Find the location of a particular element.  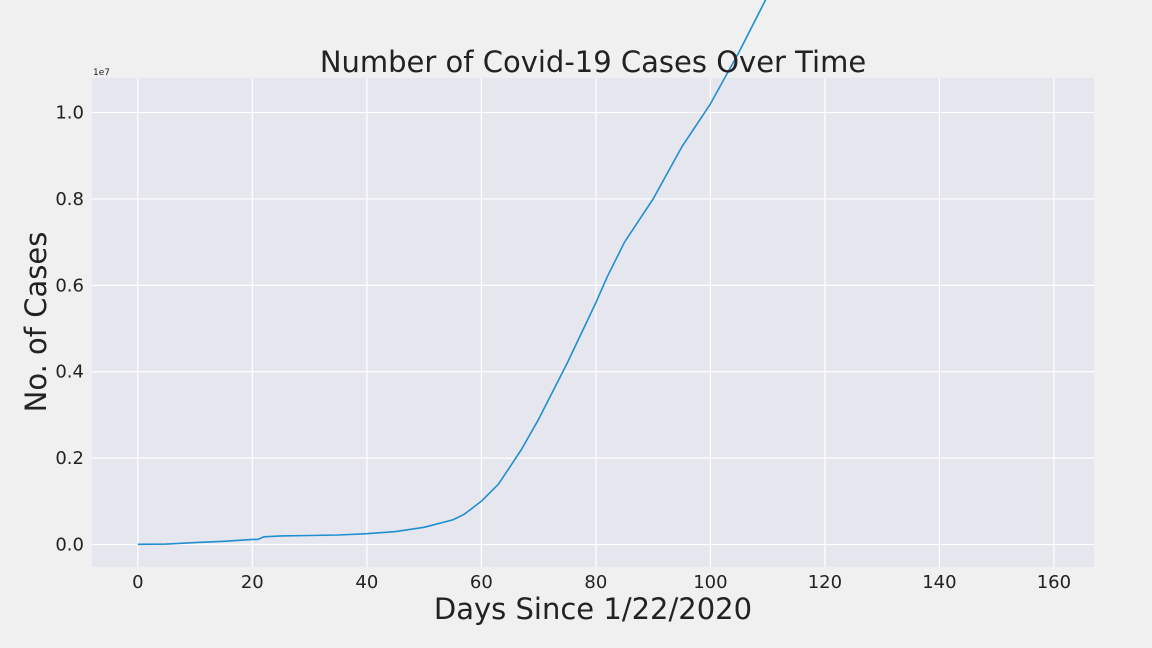

y-tick-label: 0.8 is located at coordinates (69, 199).